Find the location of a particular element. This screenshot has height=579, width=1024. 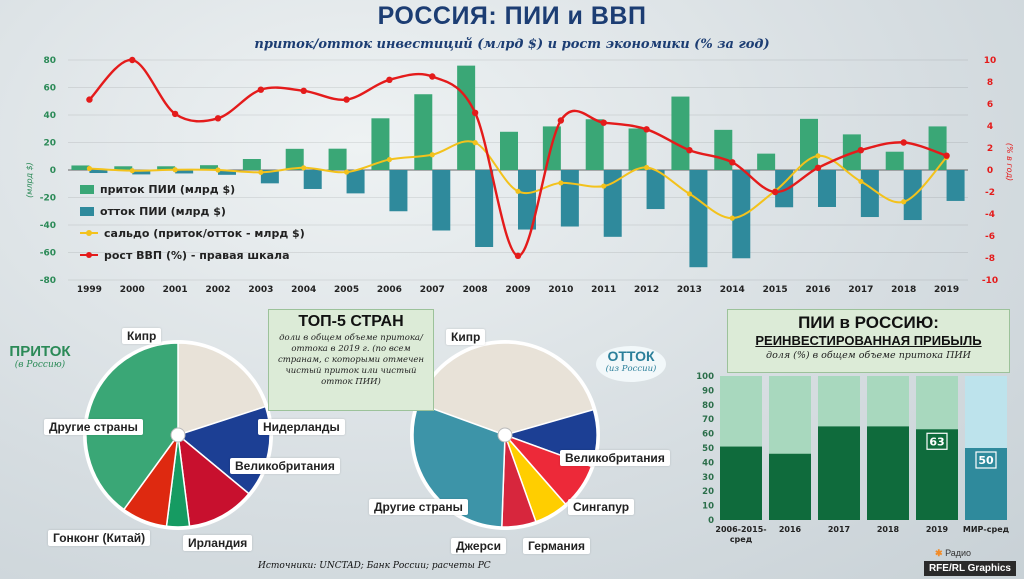

x-tick-label: 2005 is located at coordinates (346, 290).